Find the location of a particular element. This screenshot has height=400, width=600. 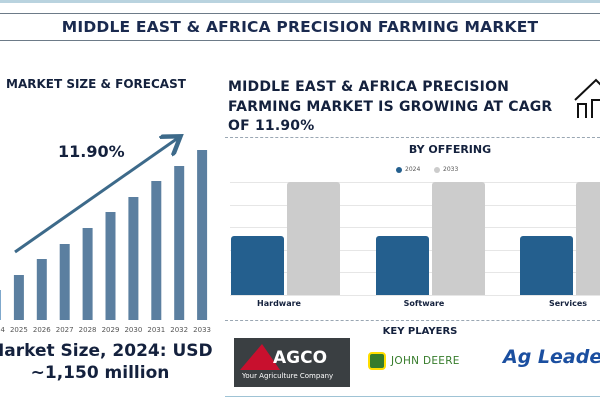

bottom-border is located at coordinates (412, 396).